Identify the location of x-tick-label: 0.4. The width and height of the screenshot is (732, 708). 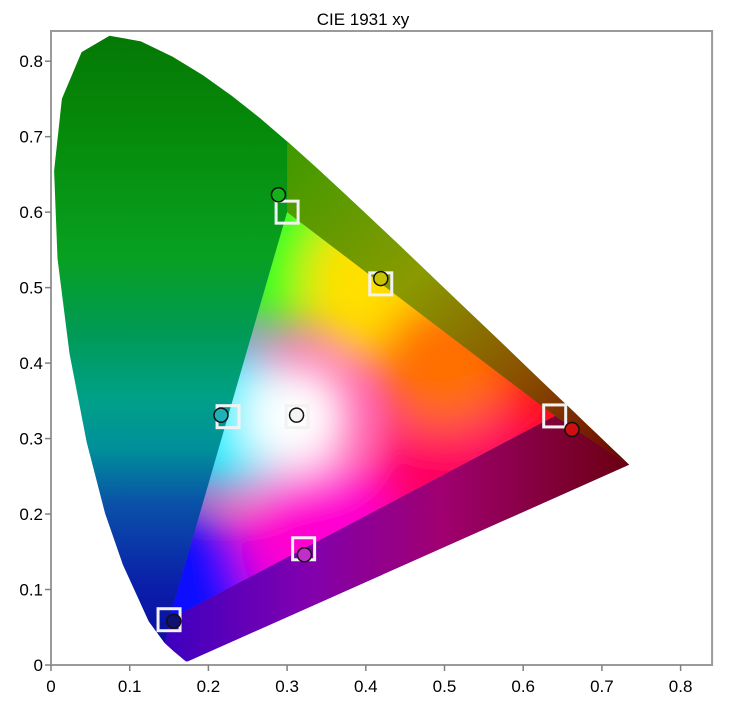
(366, 686).